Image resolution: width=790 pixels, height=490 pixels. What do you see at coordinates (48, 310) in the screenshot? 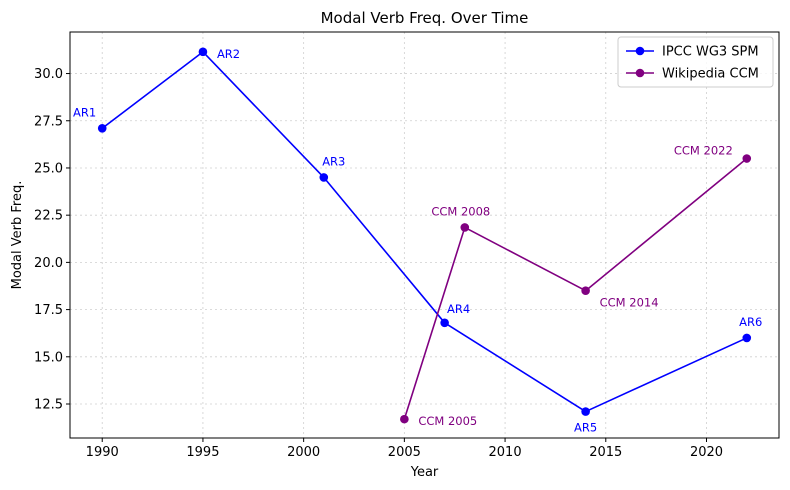
I see `y-tick-label: 17.5` at bounding box center [48, 310].